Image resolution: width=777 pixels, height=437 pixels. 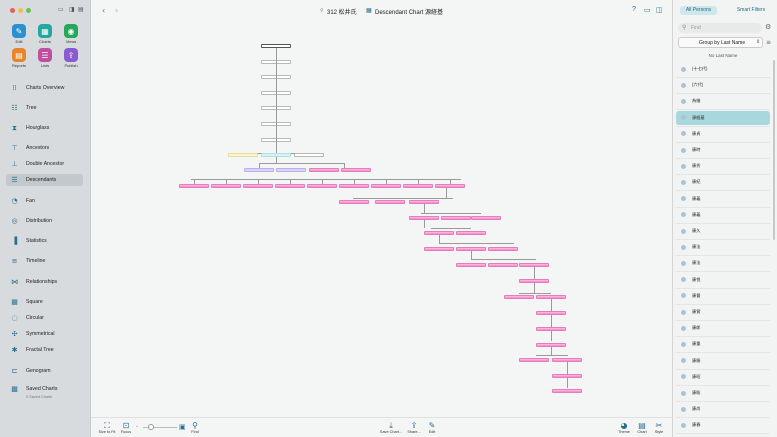 What do you see at coordinates (44, 241) in the screenshot?
I see `nav-item-statistics: ▐ Statistics` at bounding box center [44, 241].